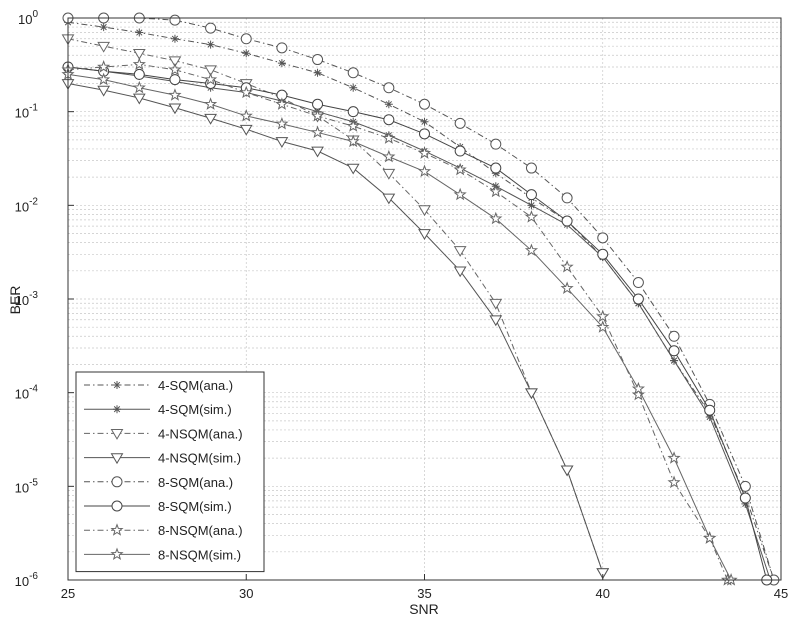 This screenshot has width=800, height=631. I want to click on legend-item: 4-SQM(ana.), so click(158, 385).